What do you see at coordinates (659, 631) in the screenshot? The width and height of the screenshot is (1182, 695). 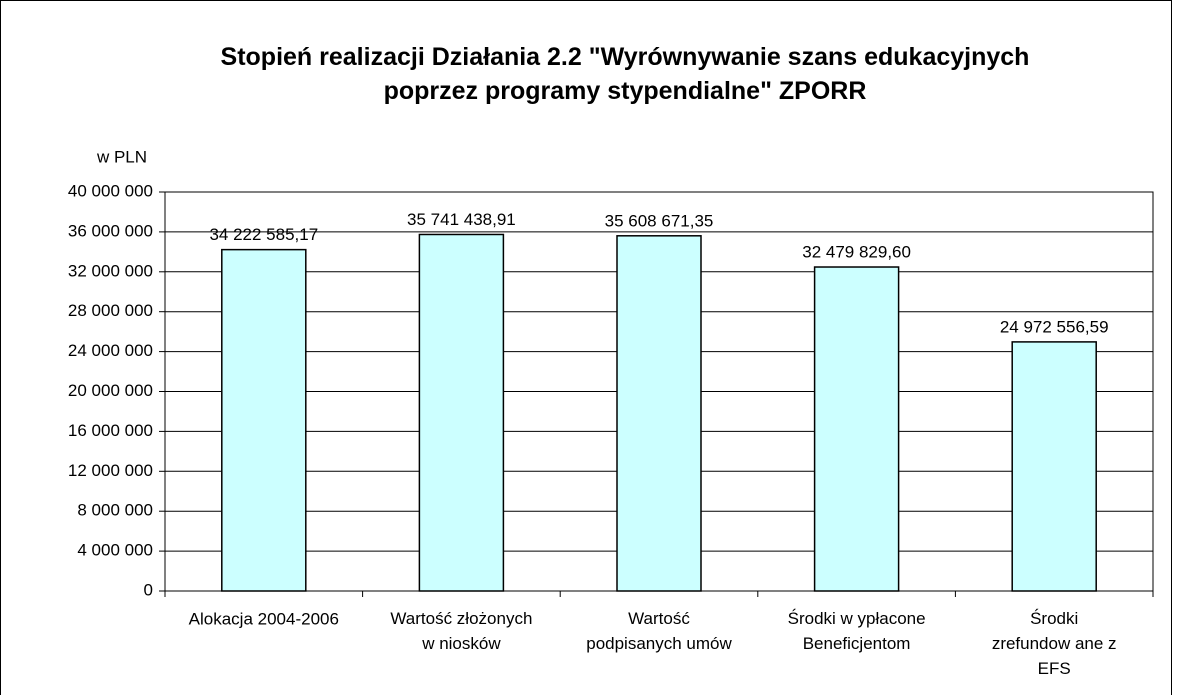 I see `x-tick-label: Wartość podpisanych umów` at bounding box center [659, 631].